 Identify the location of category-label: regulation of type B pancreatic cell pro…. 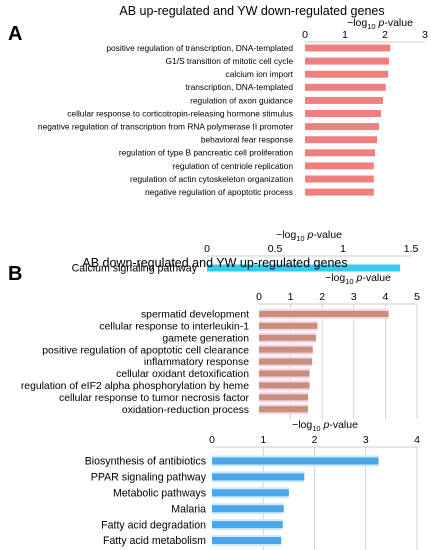
(206, 153).